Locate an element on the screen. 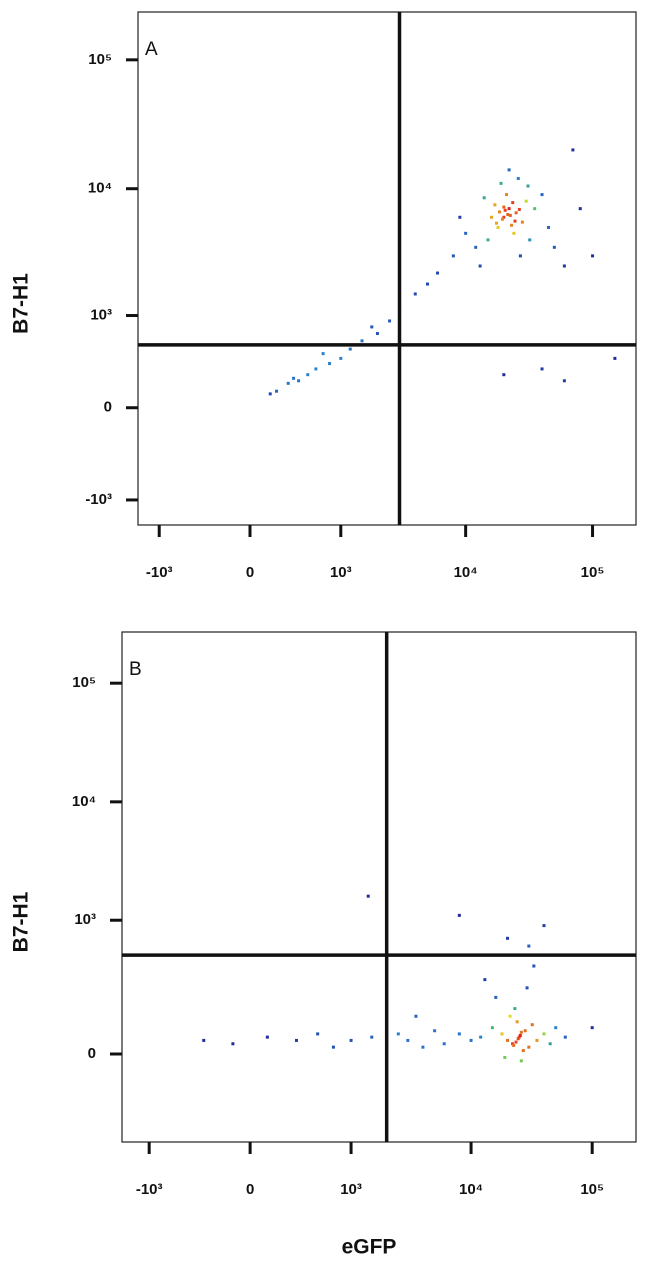 The image size is (650, 1266). panel-label: A is located at coordinates (151, 49).